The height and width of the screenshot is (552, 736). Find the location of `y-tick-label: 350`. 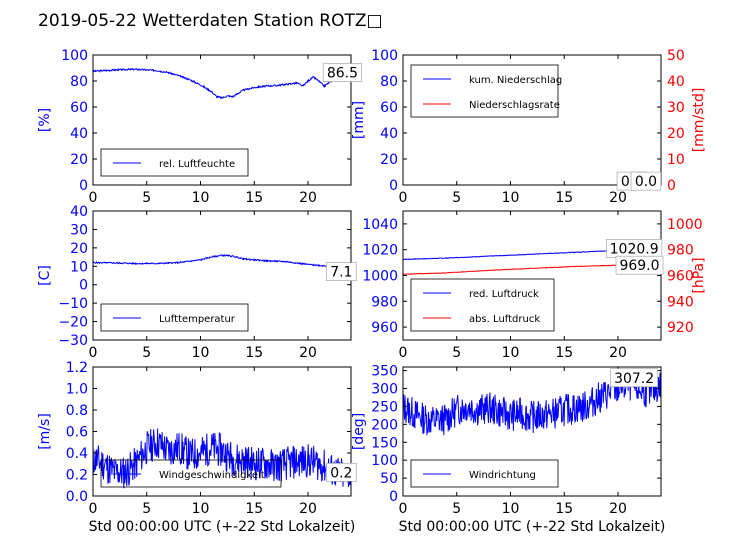

y-tick-label: 350 is located at coordinates (384, 372).